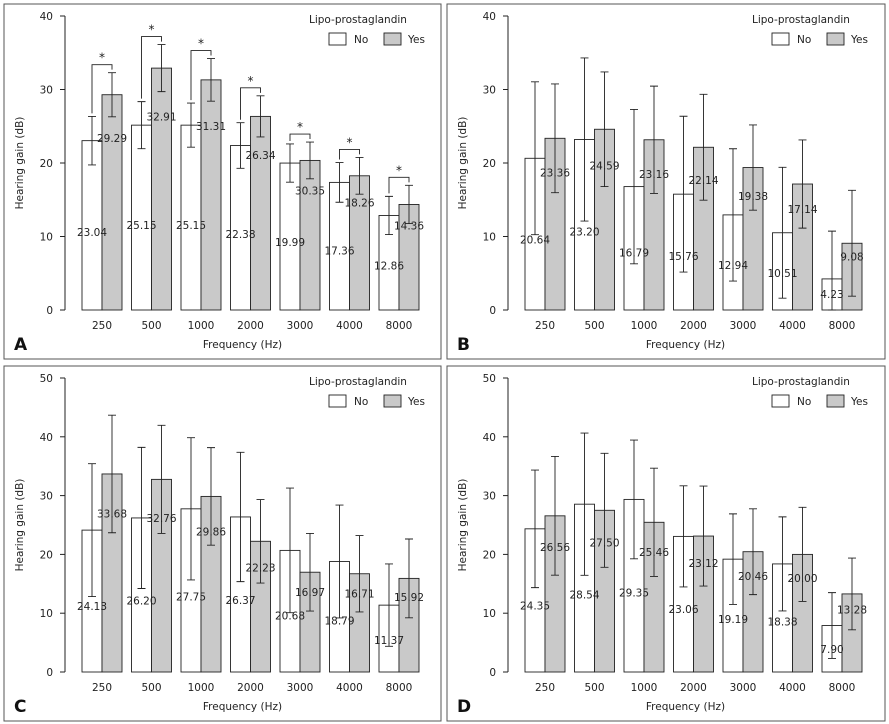  Describe the element at coordinates (339, 621) in the screenshot. I see `value-label-no-4000: 18.79` at that location.